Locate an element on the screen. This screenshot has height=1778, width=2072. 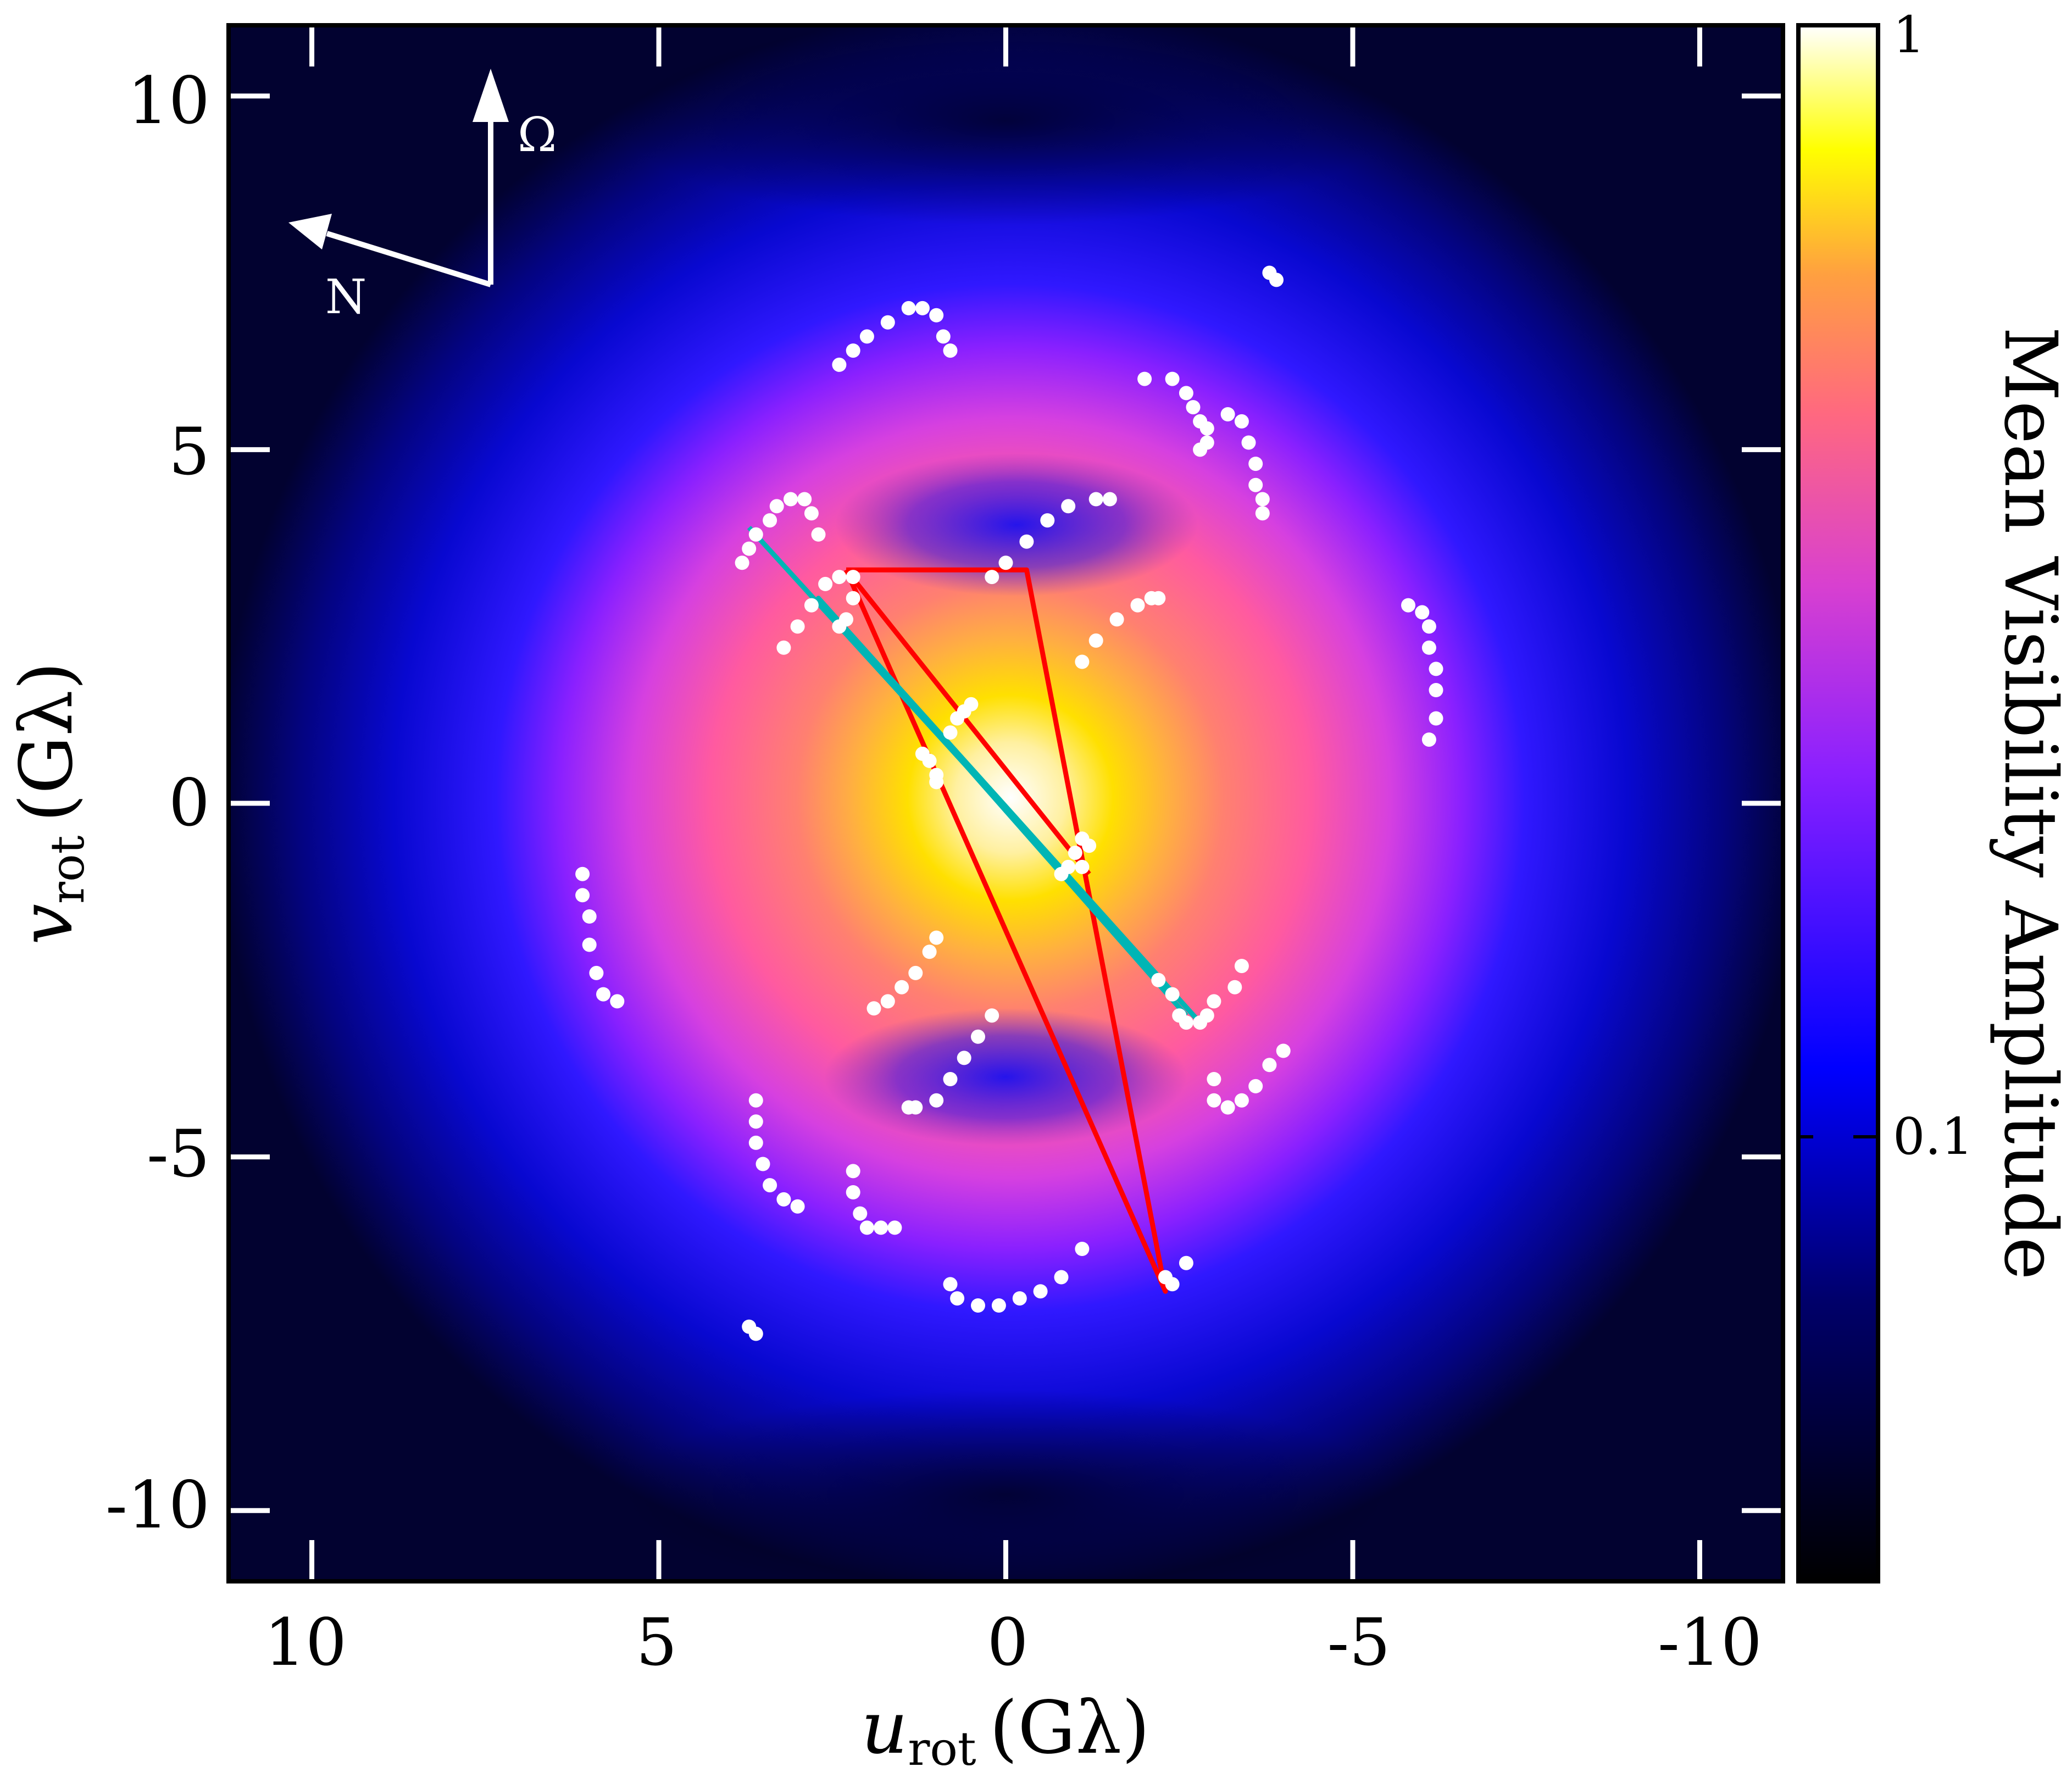
colorbar-label: Mean Visibility Amplitude is located at coordinates (2030, 804).